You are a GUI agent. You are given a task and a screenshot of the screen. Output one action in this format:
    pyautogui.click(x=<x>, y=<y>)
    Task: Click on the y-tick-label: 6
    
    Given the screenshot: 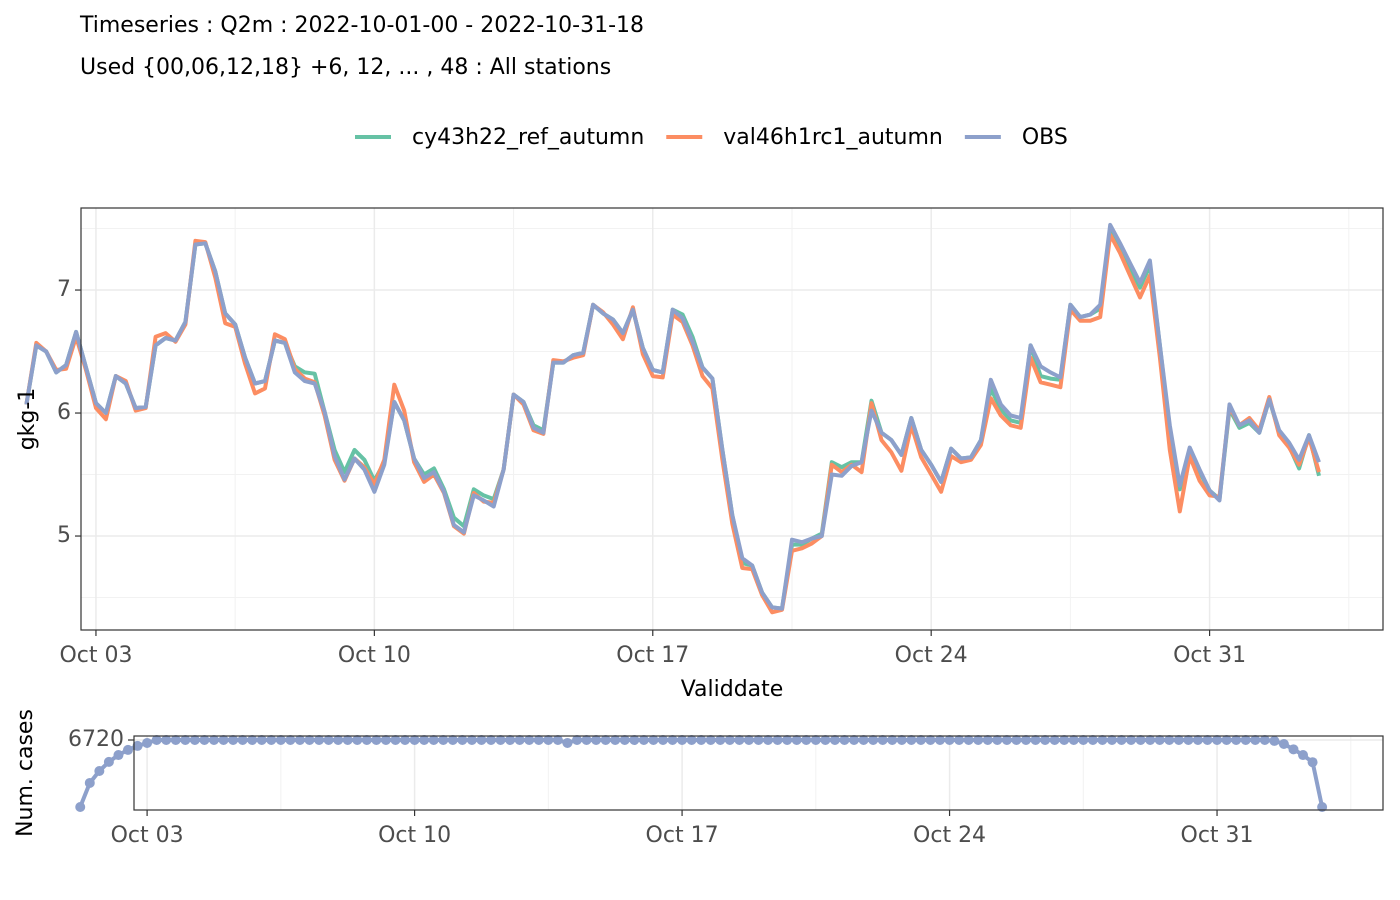 What is the action you would take?
    pyautogui.click(x=64, y=412)
    